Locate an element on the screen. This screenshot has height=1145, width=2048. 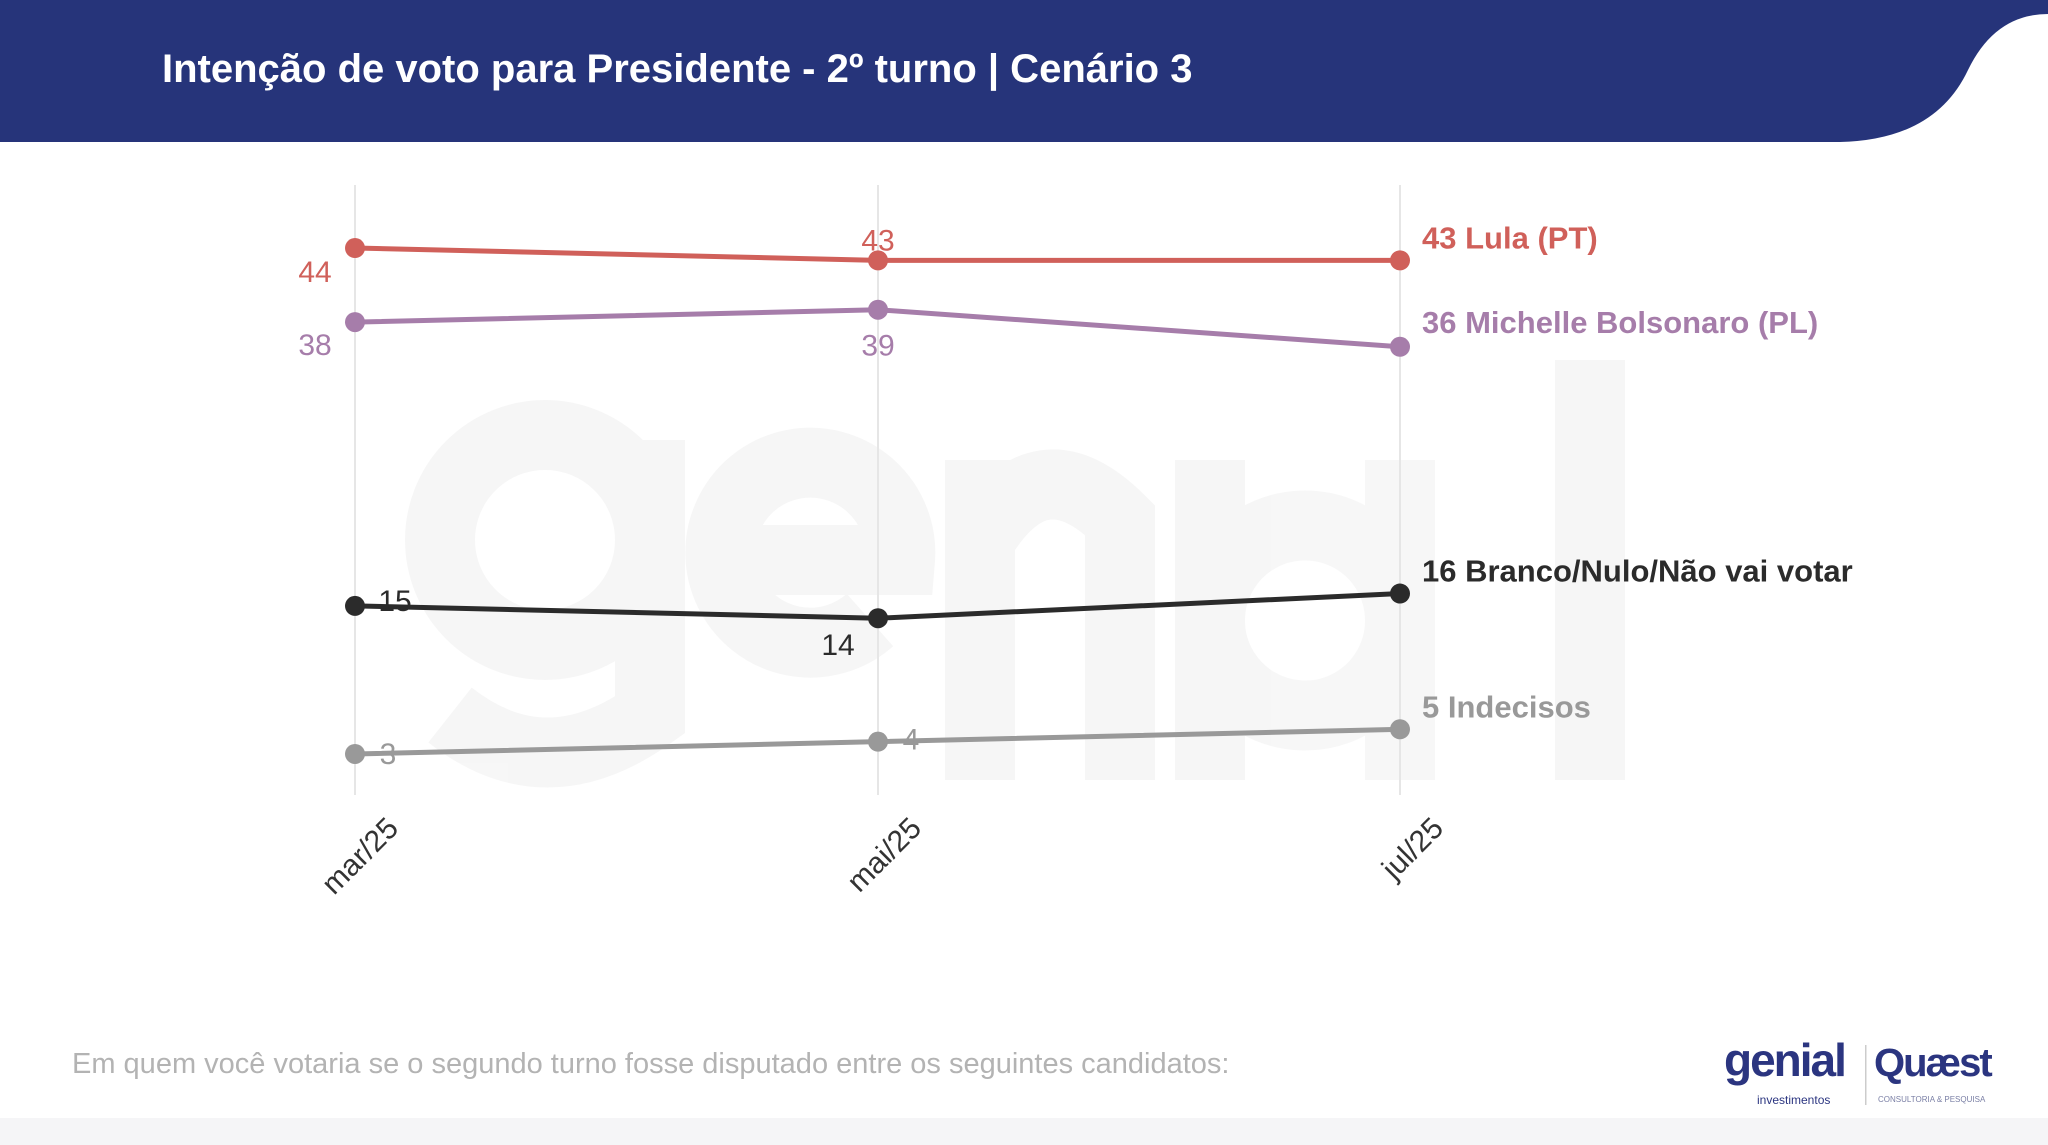
svg-text: genial is located at coordinates (1784, 1060).